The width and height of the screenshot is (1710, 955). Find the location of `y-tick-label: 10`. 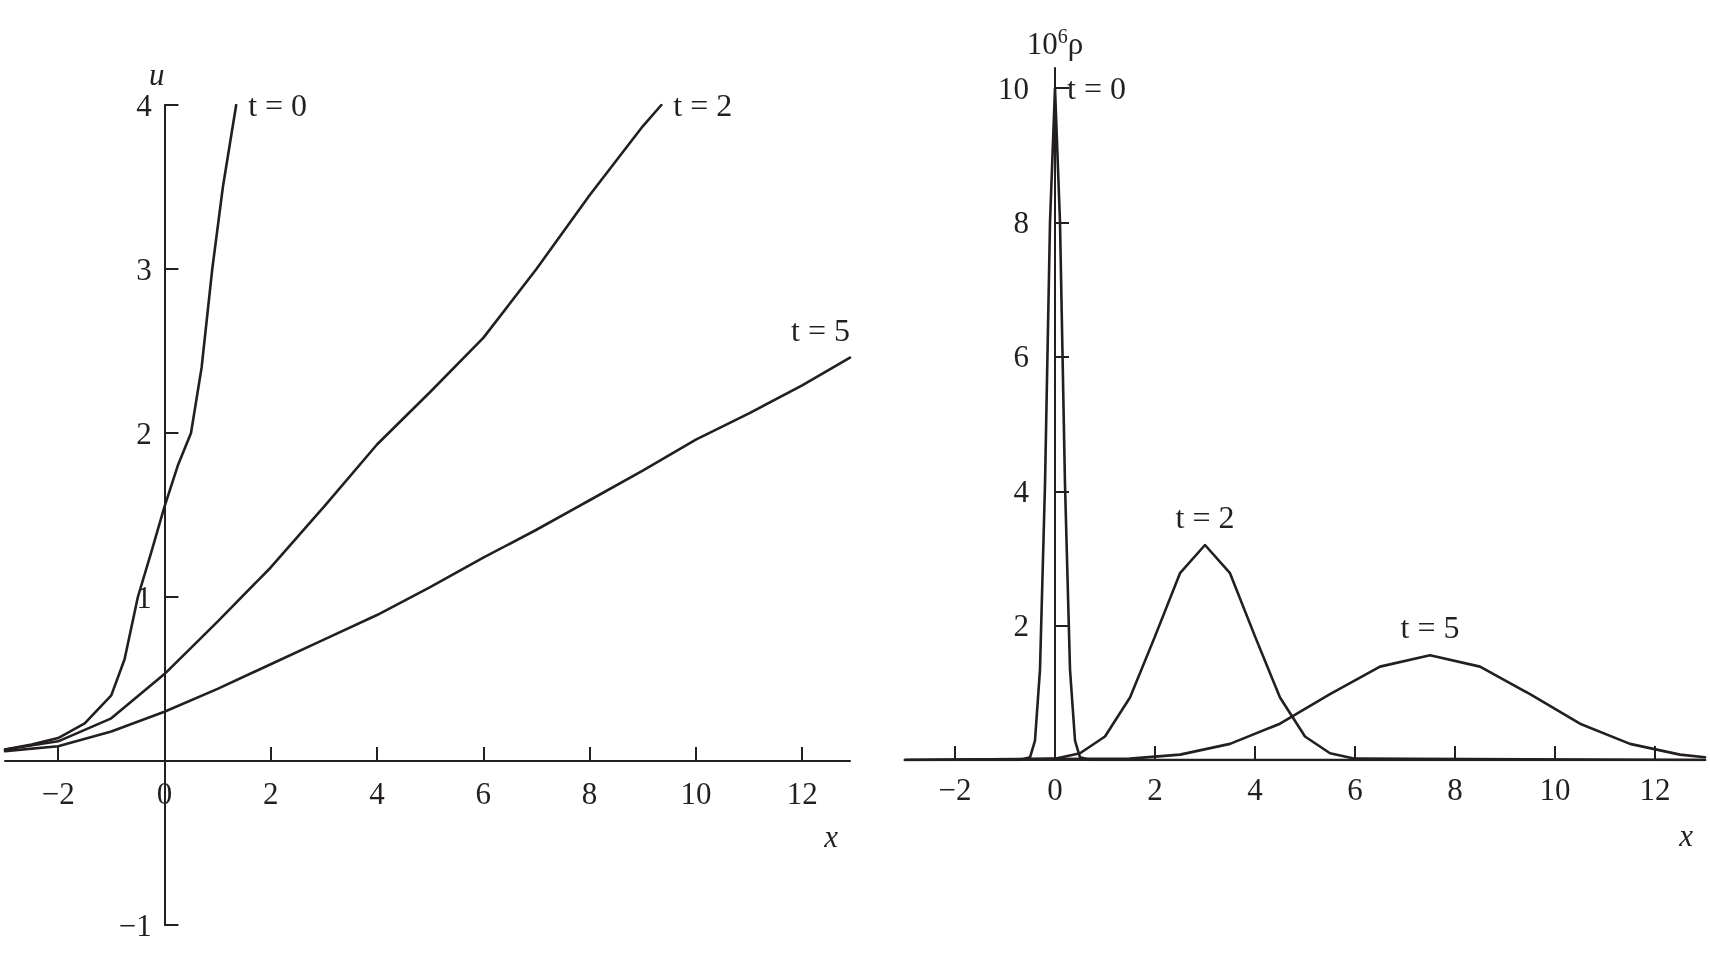

y-tick-label: 10 is located at coordinates (1013, 88).